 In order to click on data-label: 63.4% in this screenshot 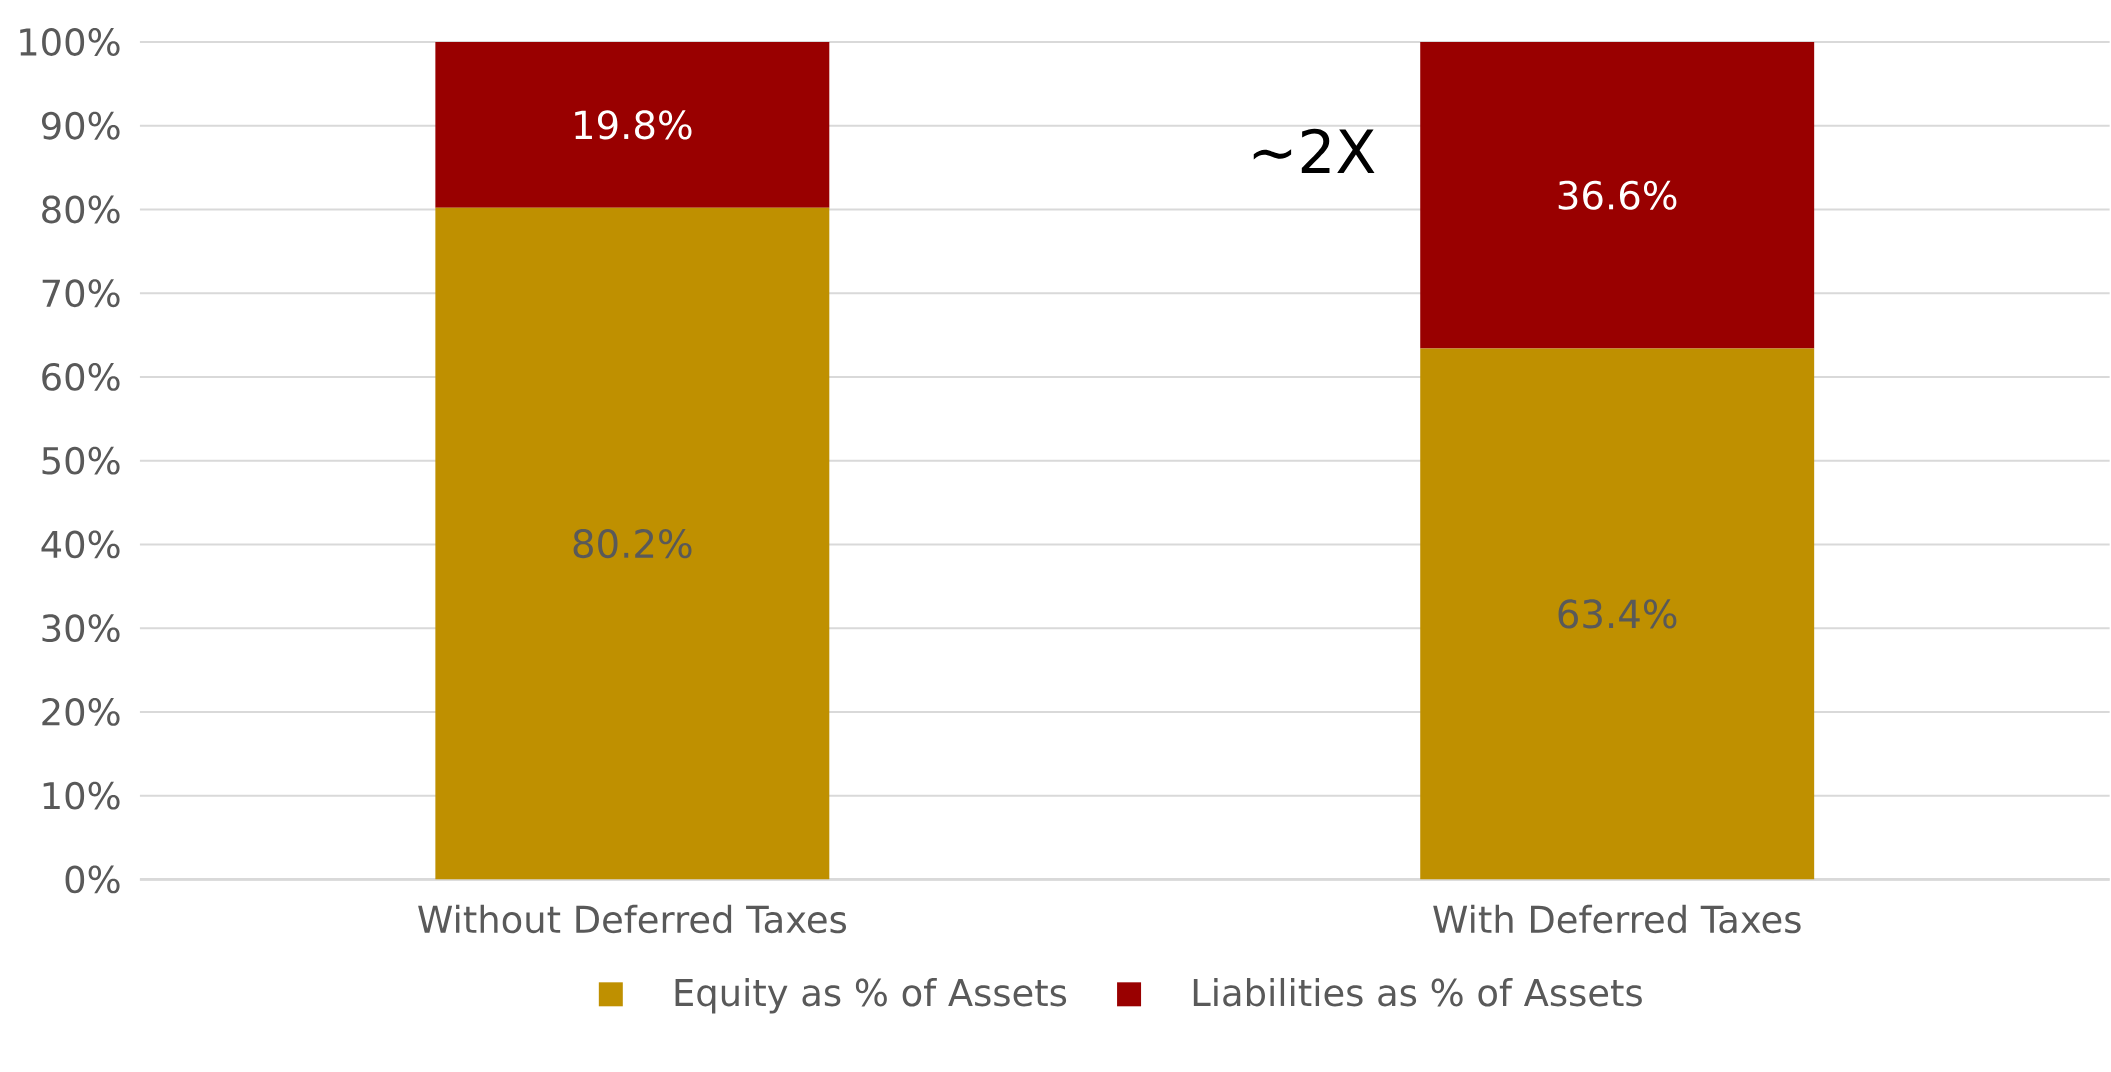, I will do `click(1617, 614)`.